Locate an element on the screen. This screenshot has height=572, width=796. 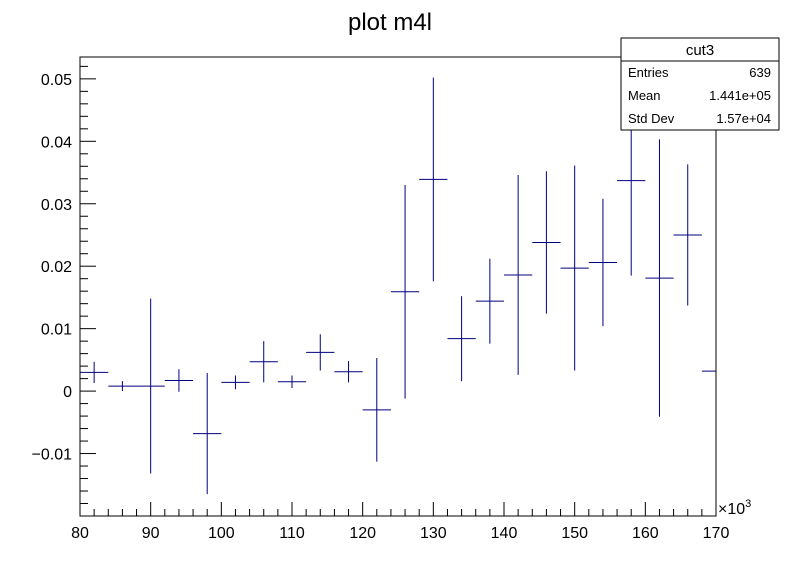
x-axis-multiplier: ×10³ is located at coordinates (734, 508).